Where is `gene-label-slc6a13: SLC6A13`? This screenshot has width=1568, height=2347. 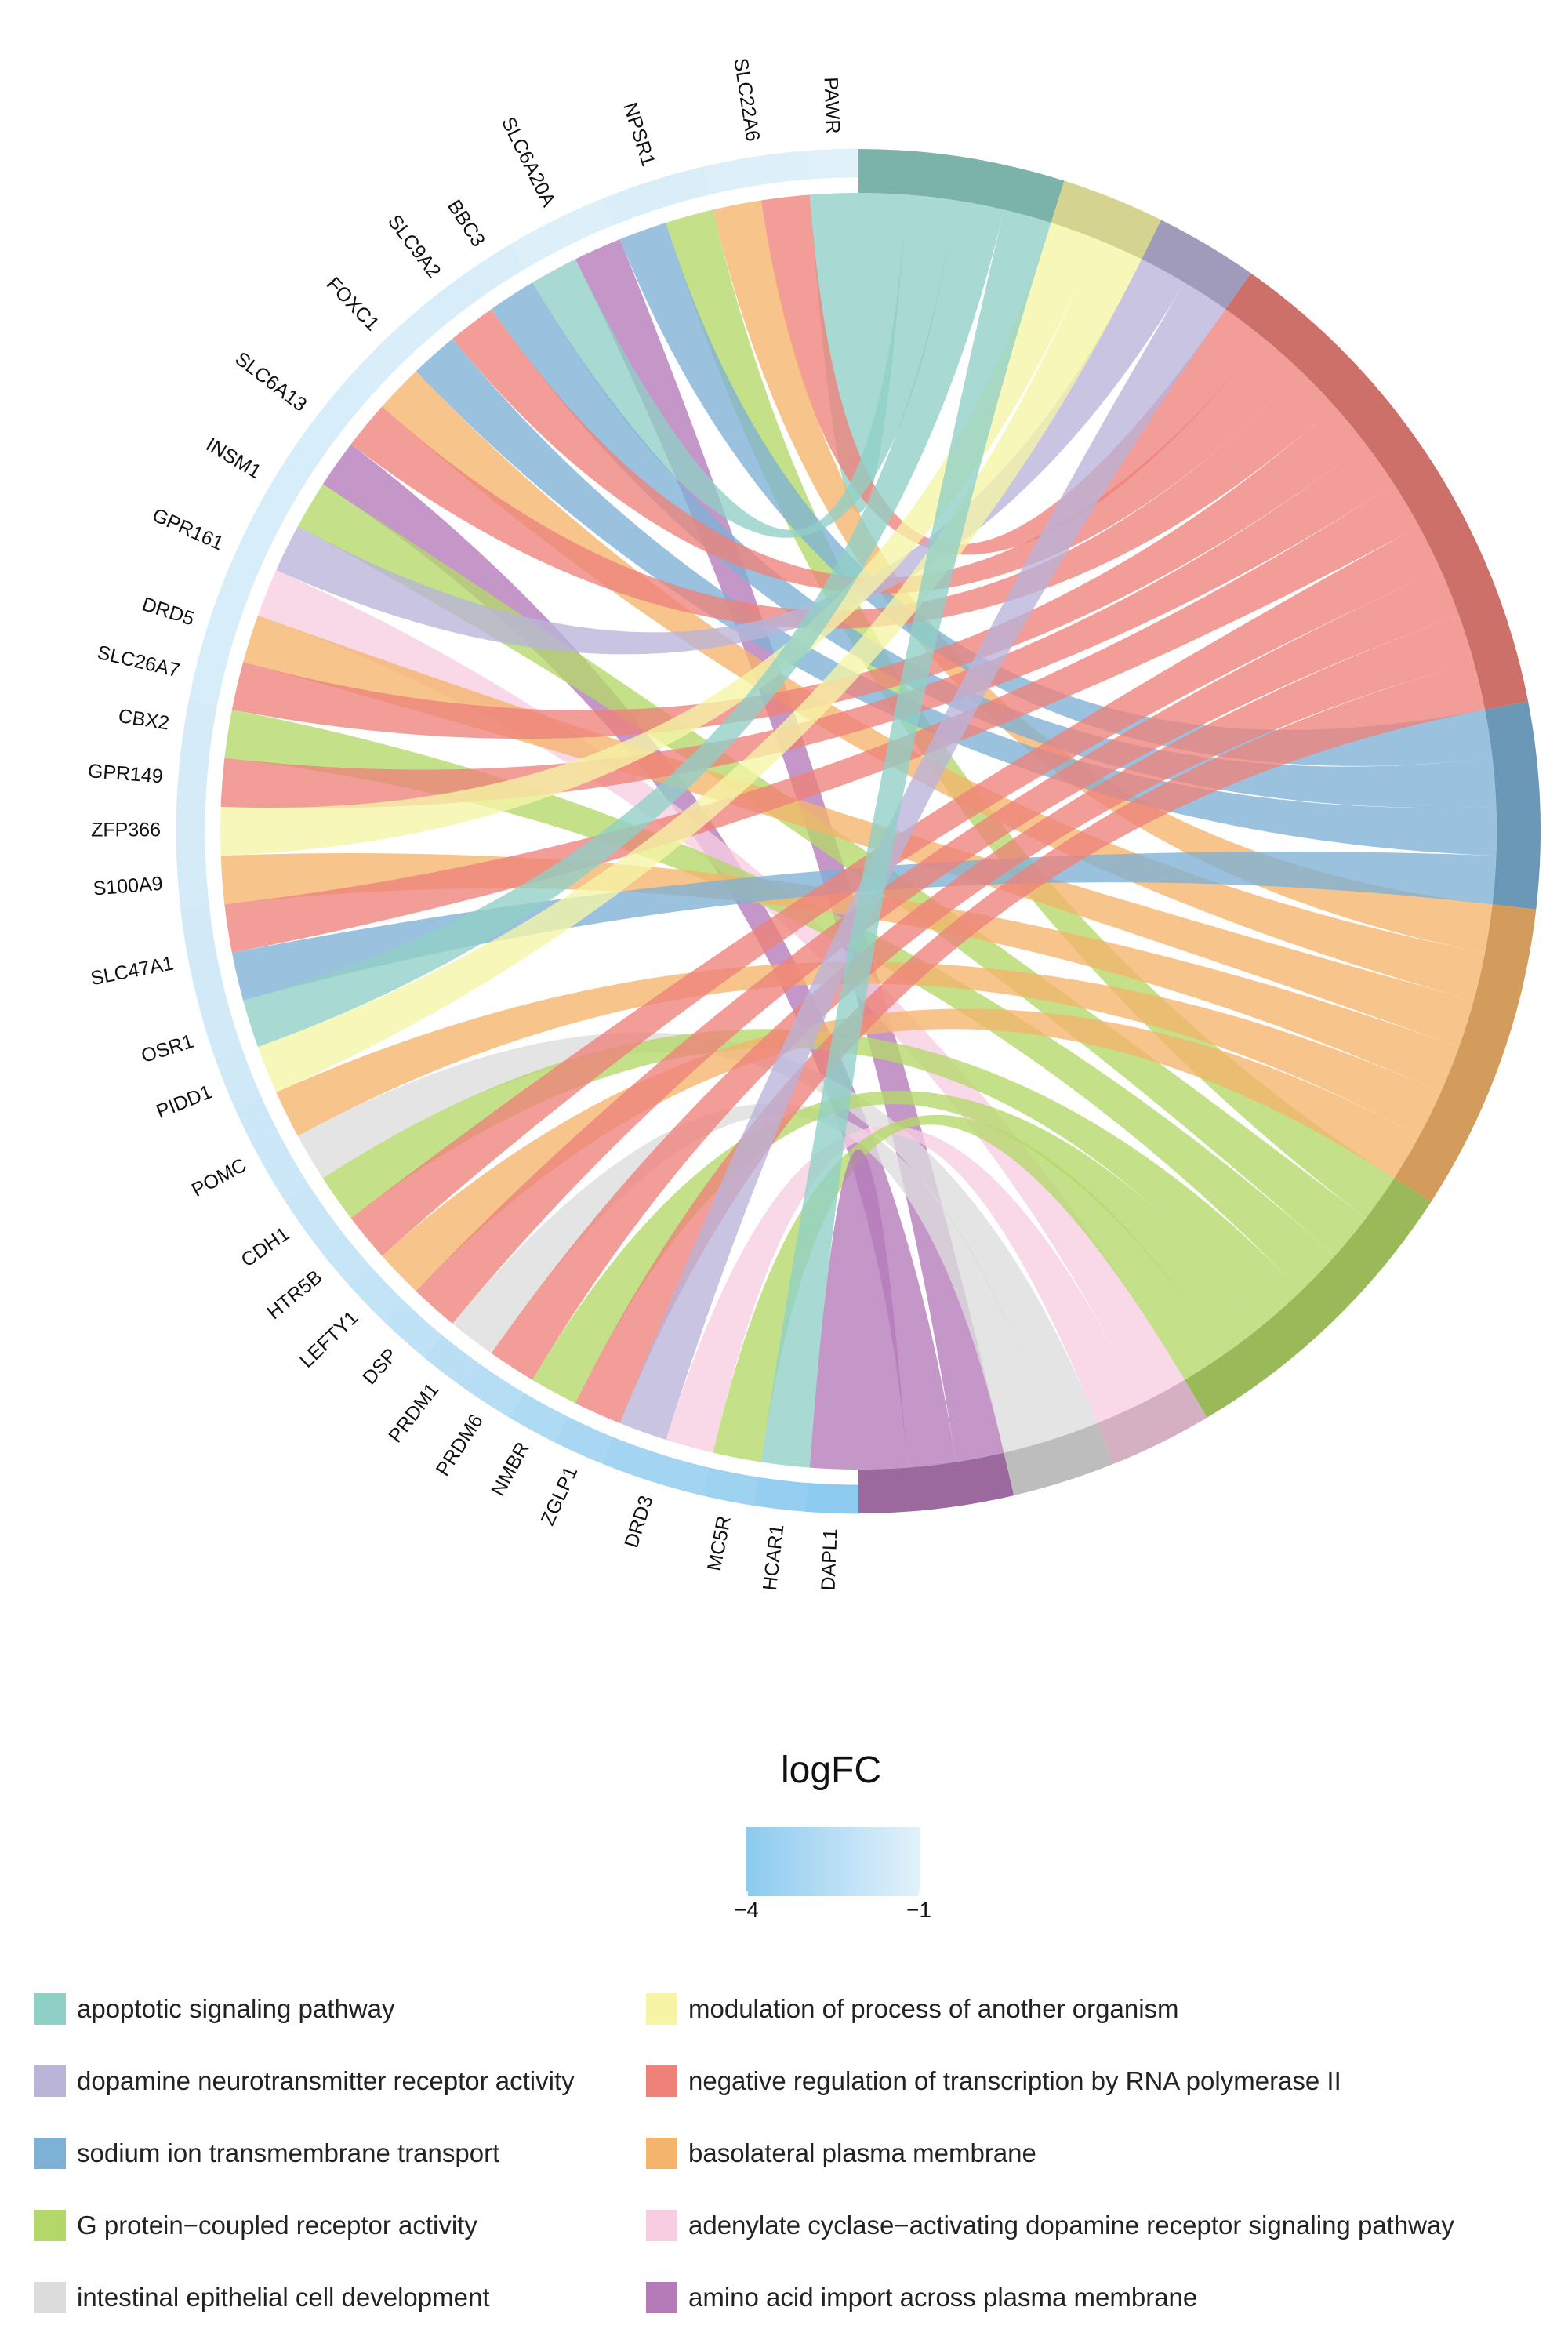
gene-label-slc6a13: SLC6A13 is located at coordinates (270, 381).